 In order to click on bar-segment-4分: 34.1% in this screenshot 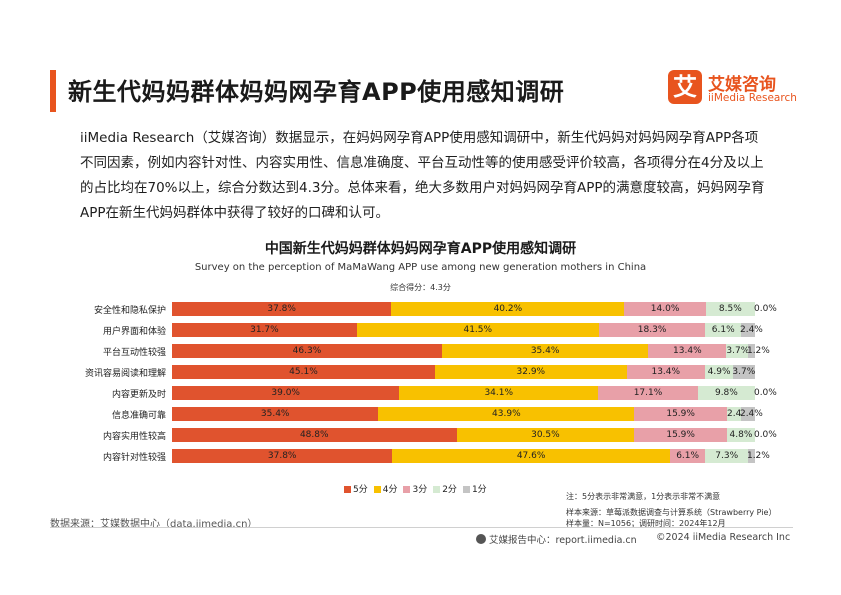, I will do `click(499, 393)`.